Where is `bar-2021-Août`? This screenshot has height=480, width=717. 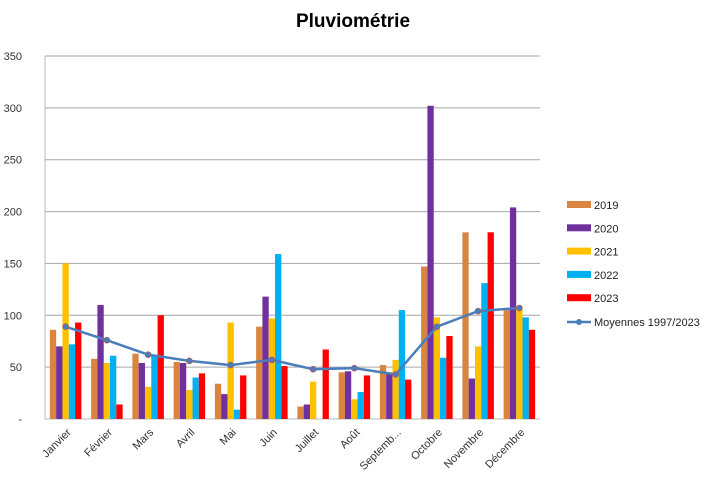
bar-2021-Août is located at coordinates (354, 409).